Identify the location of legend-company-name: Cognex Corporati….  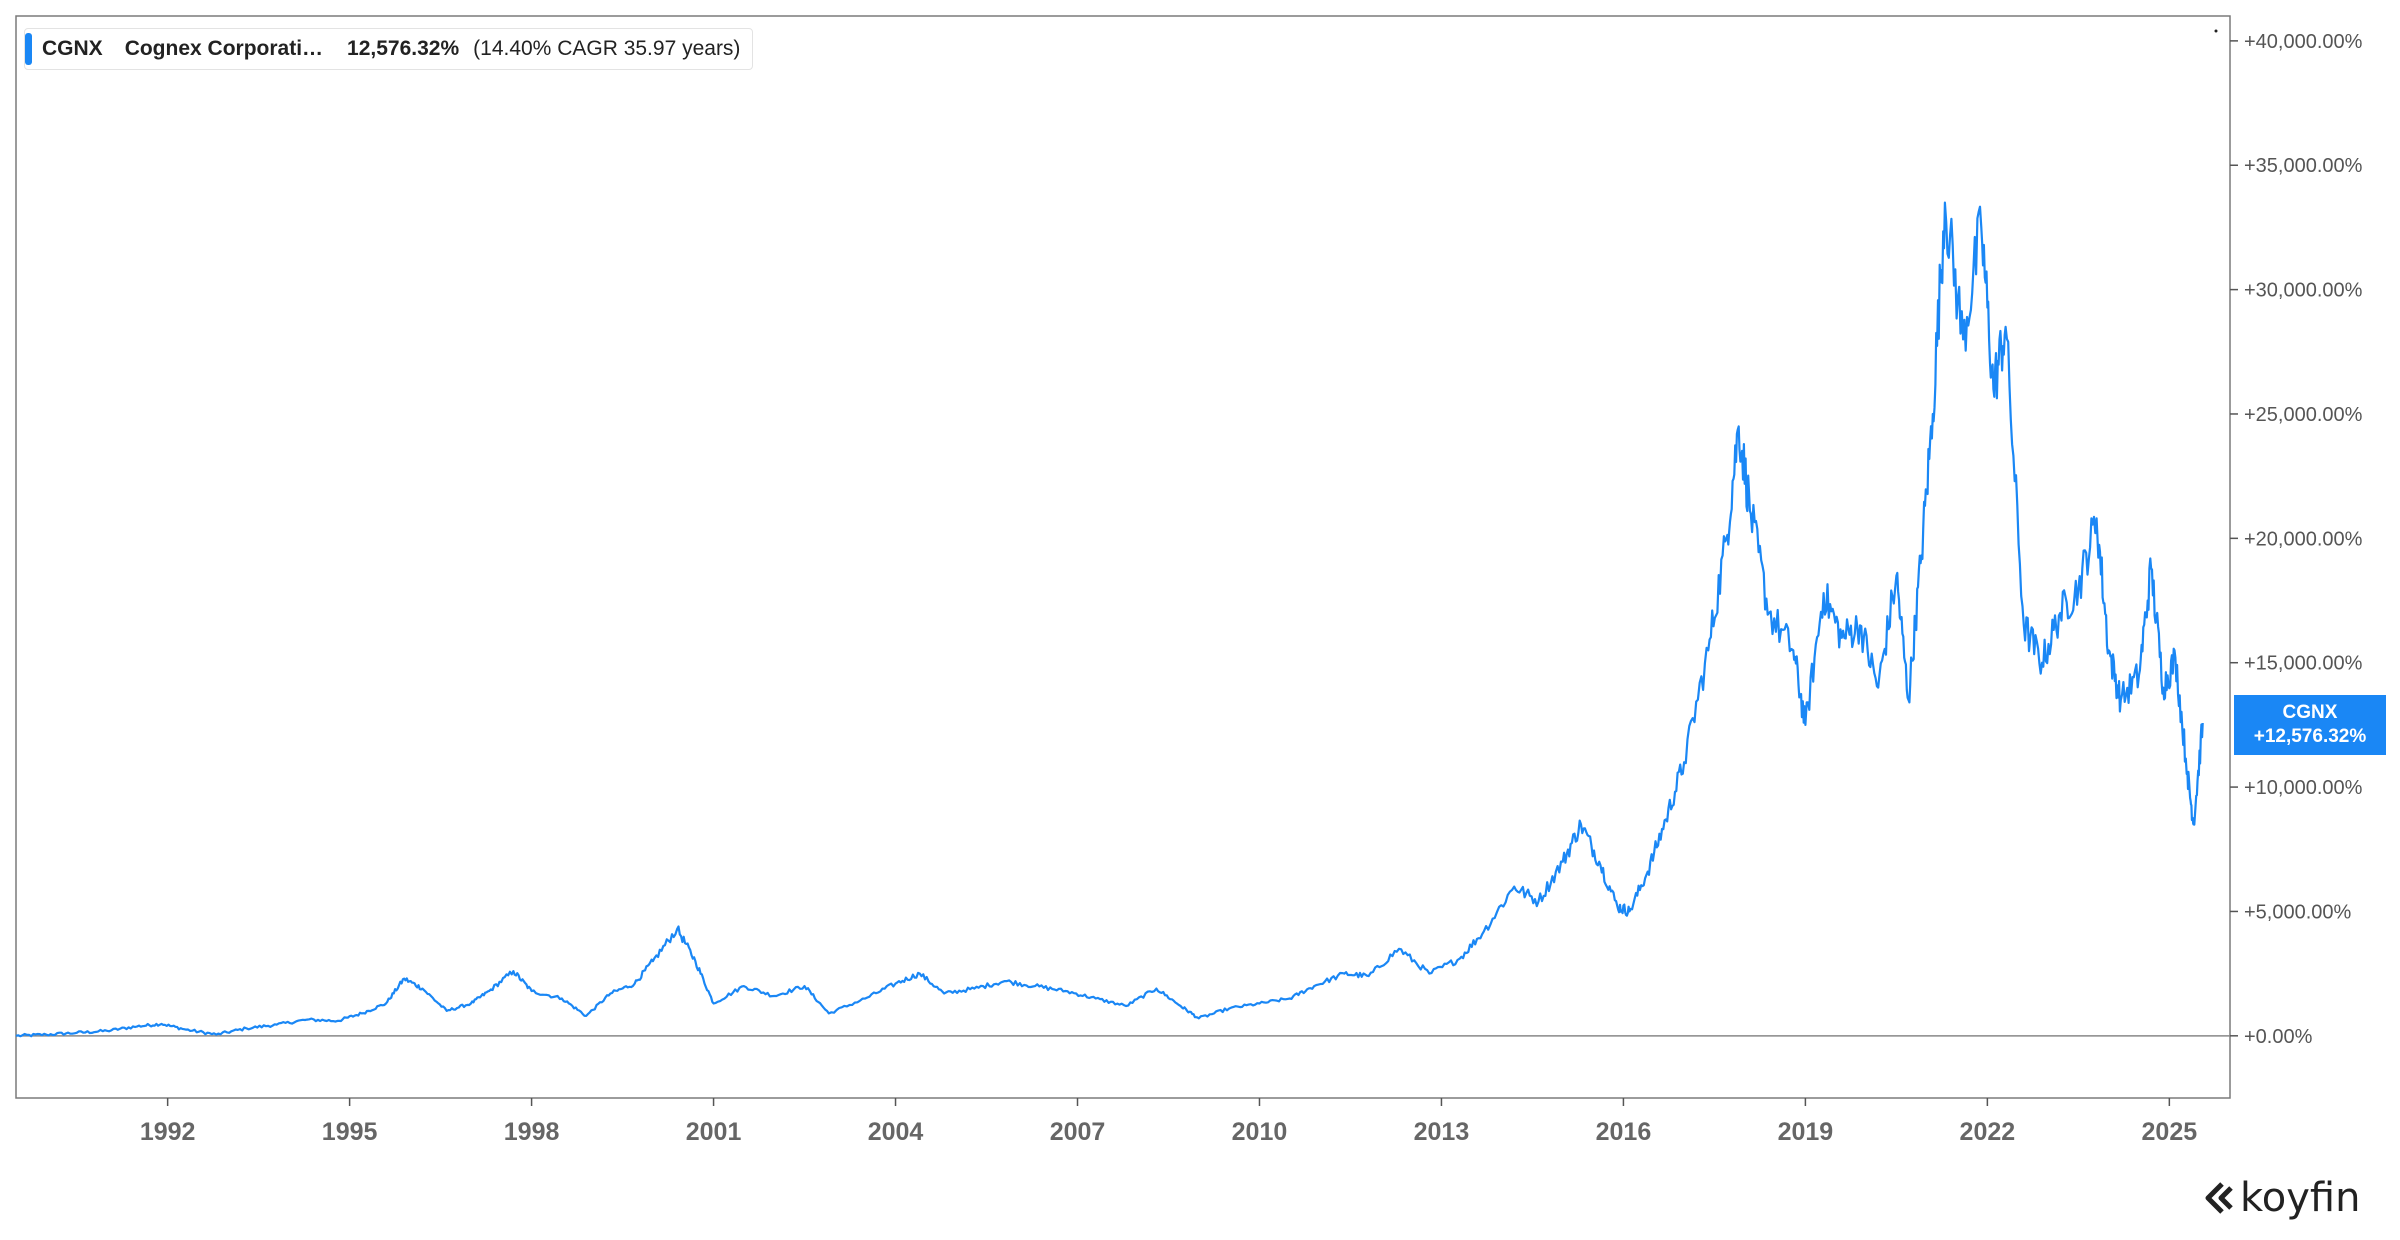
(224, 48).